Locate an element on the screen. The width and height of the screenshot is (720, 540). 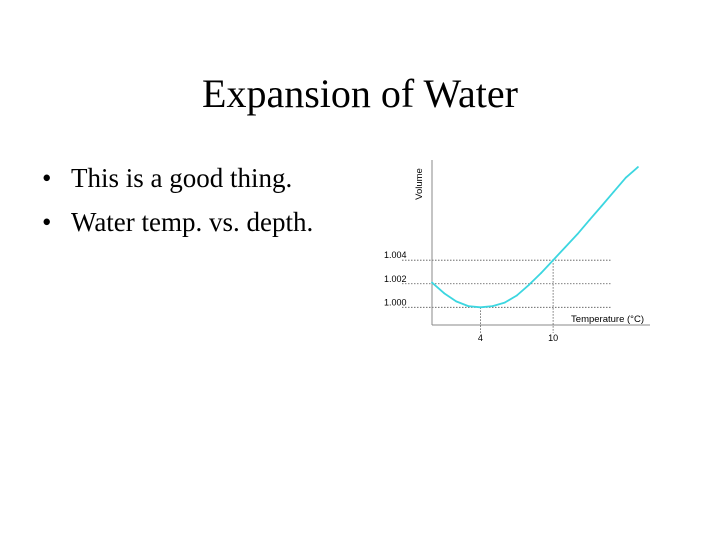
bullet-text: This is a good thing. is located at coordinates (182, 178).